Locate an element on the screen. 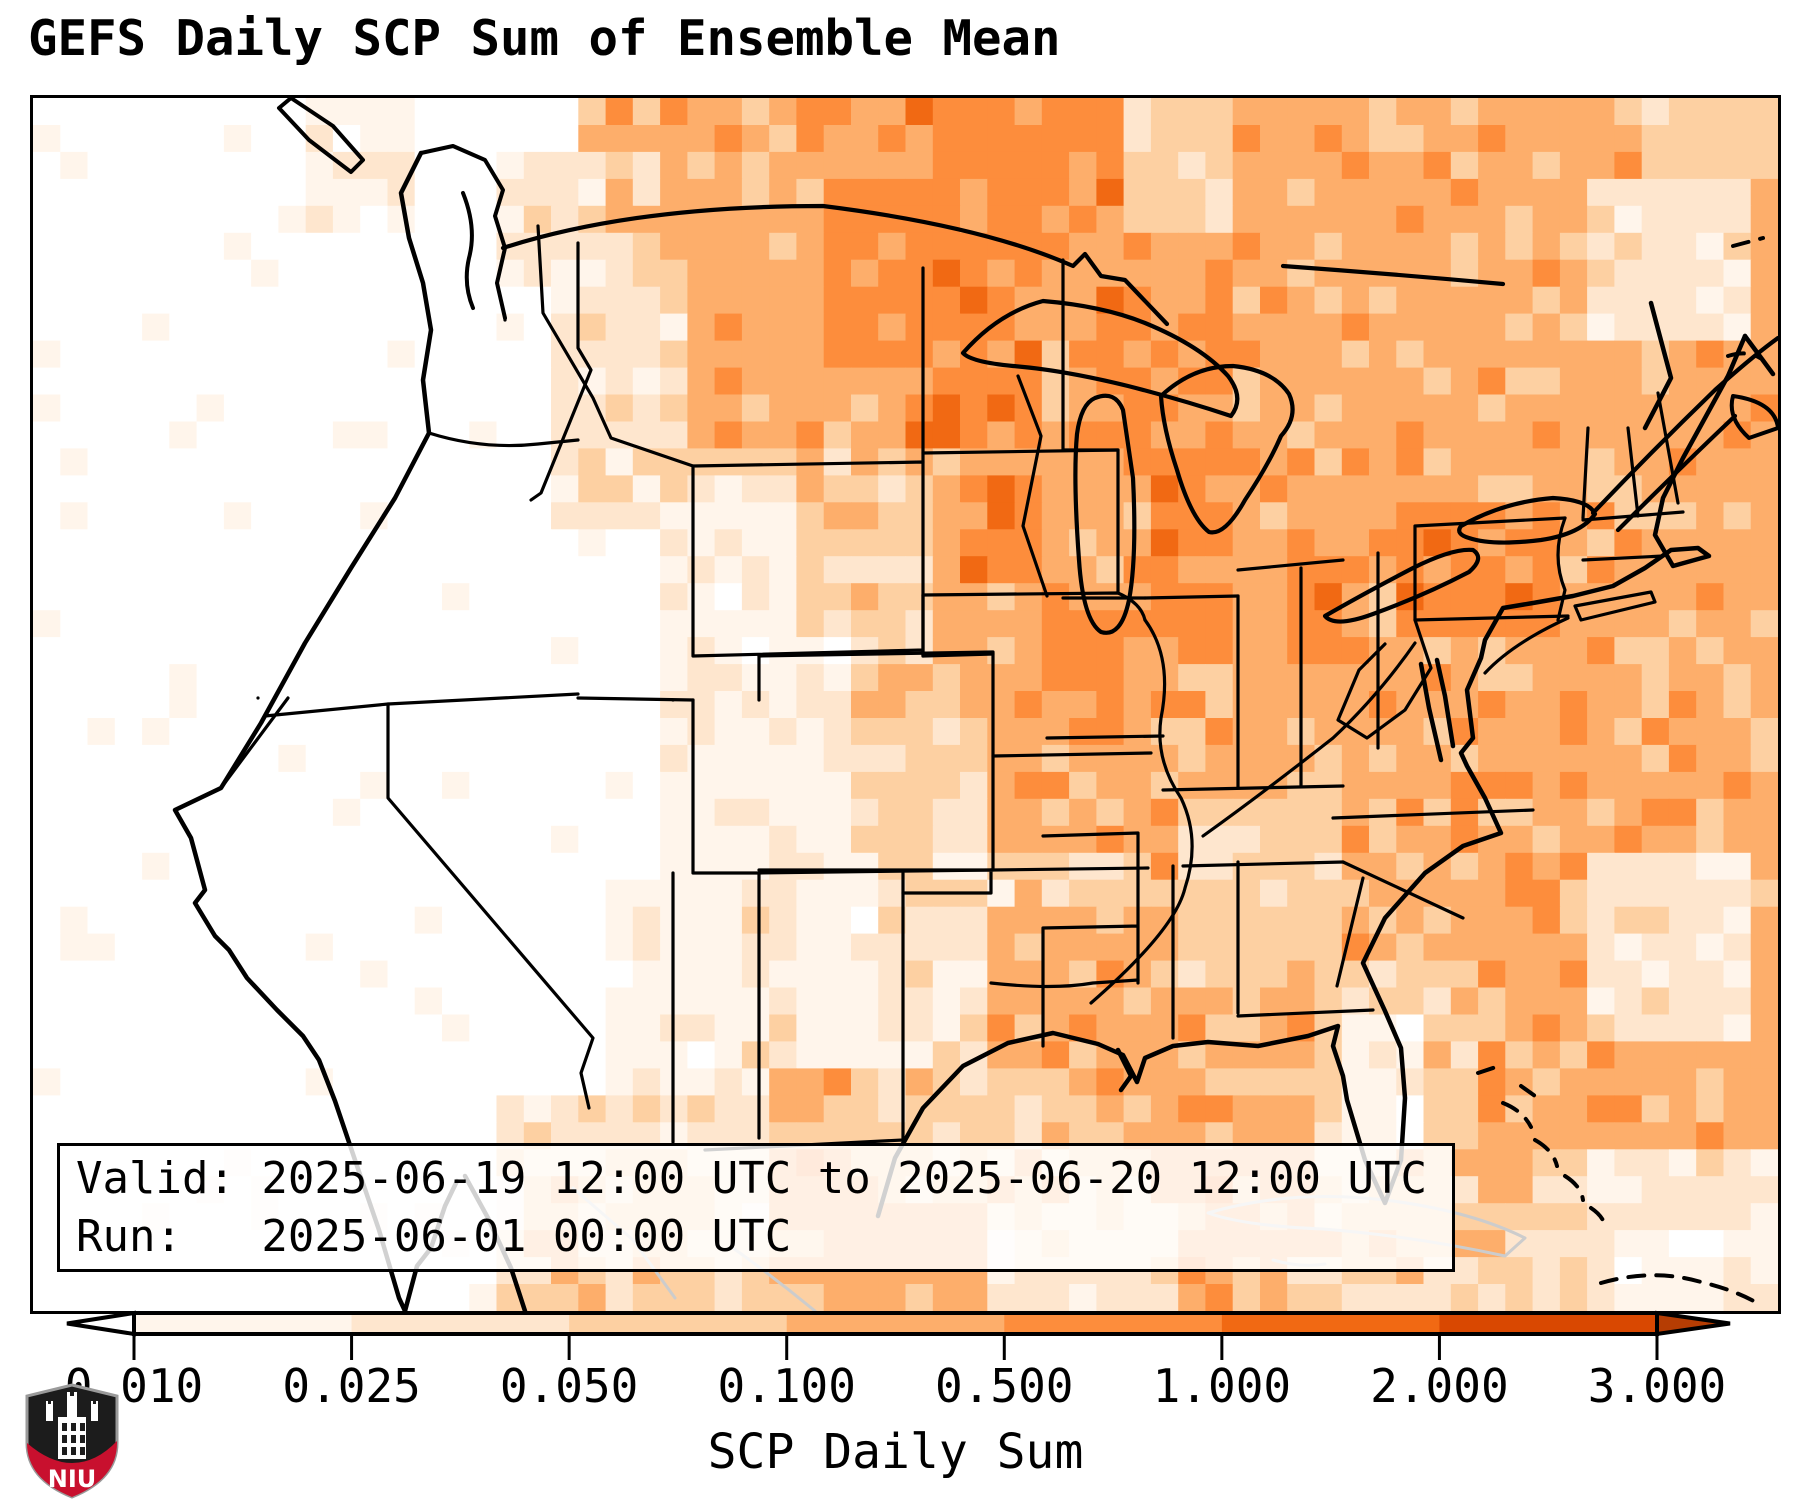  colorbar-tick-label: 0.100 is located at coordinates (786, 1386).